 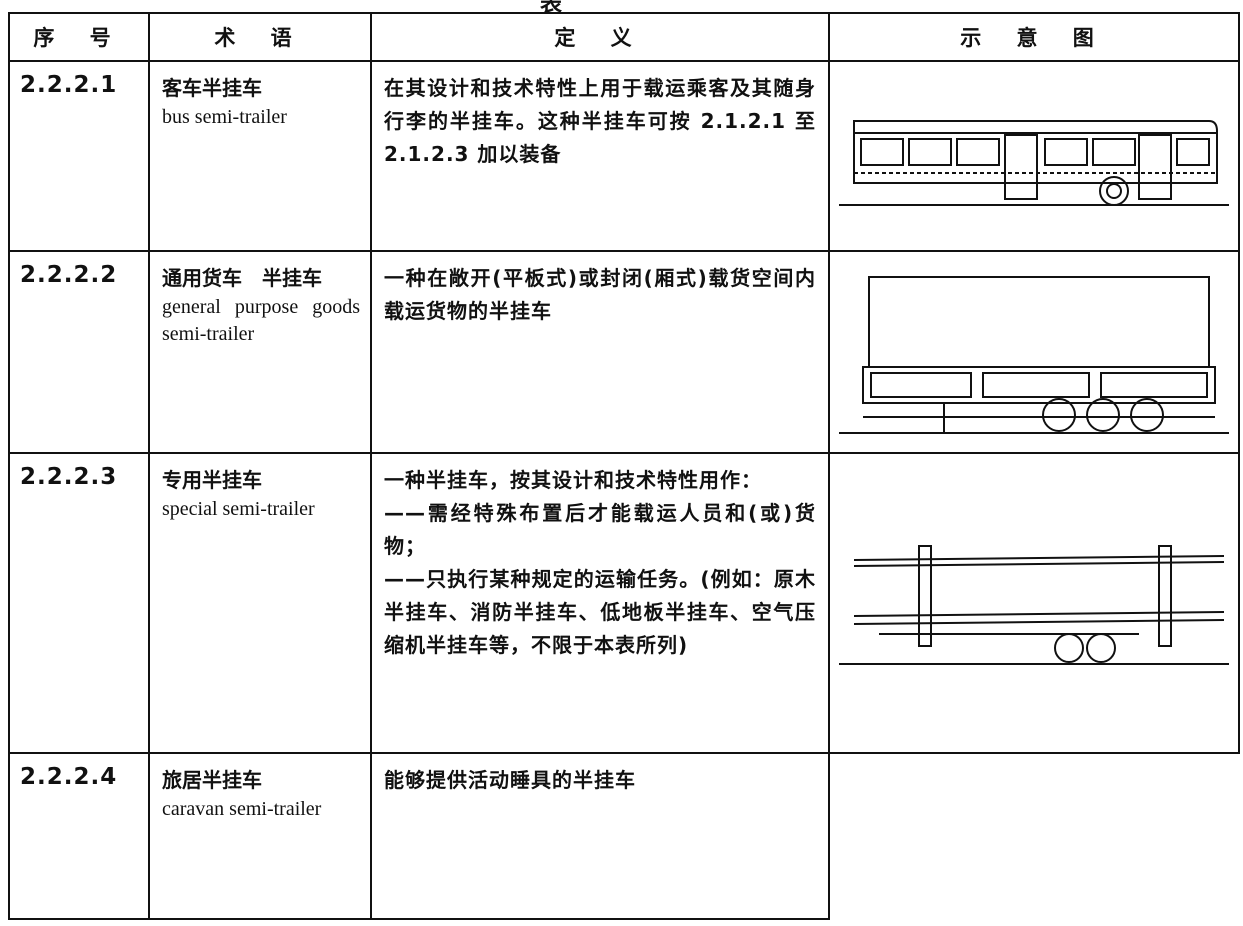 I want to click on term-number: 2.2.2.4, so click(x=79, y=836).